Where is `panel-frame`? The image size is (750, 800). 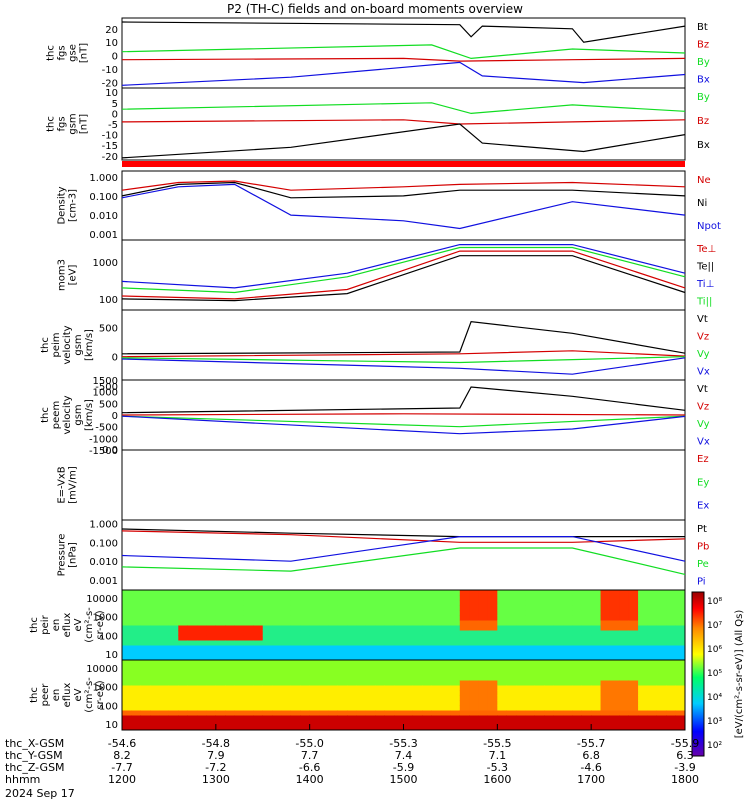
panel-frame is located at coordinates (403, 124).